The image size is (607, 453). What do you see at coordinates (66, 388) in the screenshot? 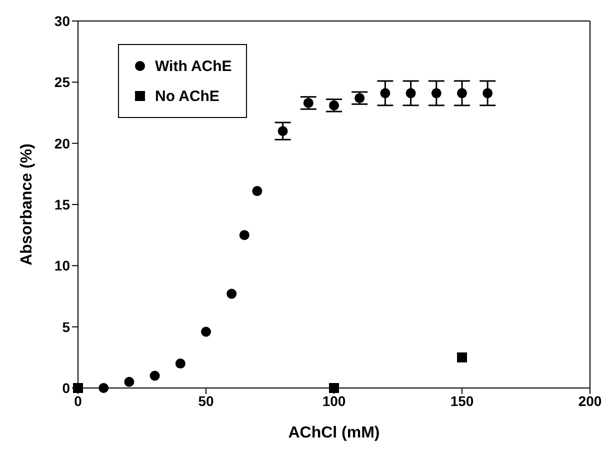
I see `y-tick-label: 0` at bounding box center [66, 388].